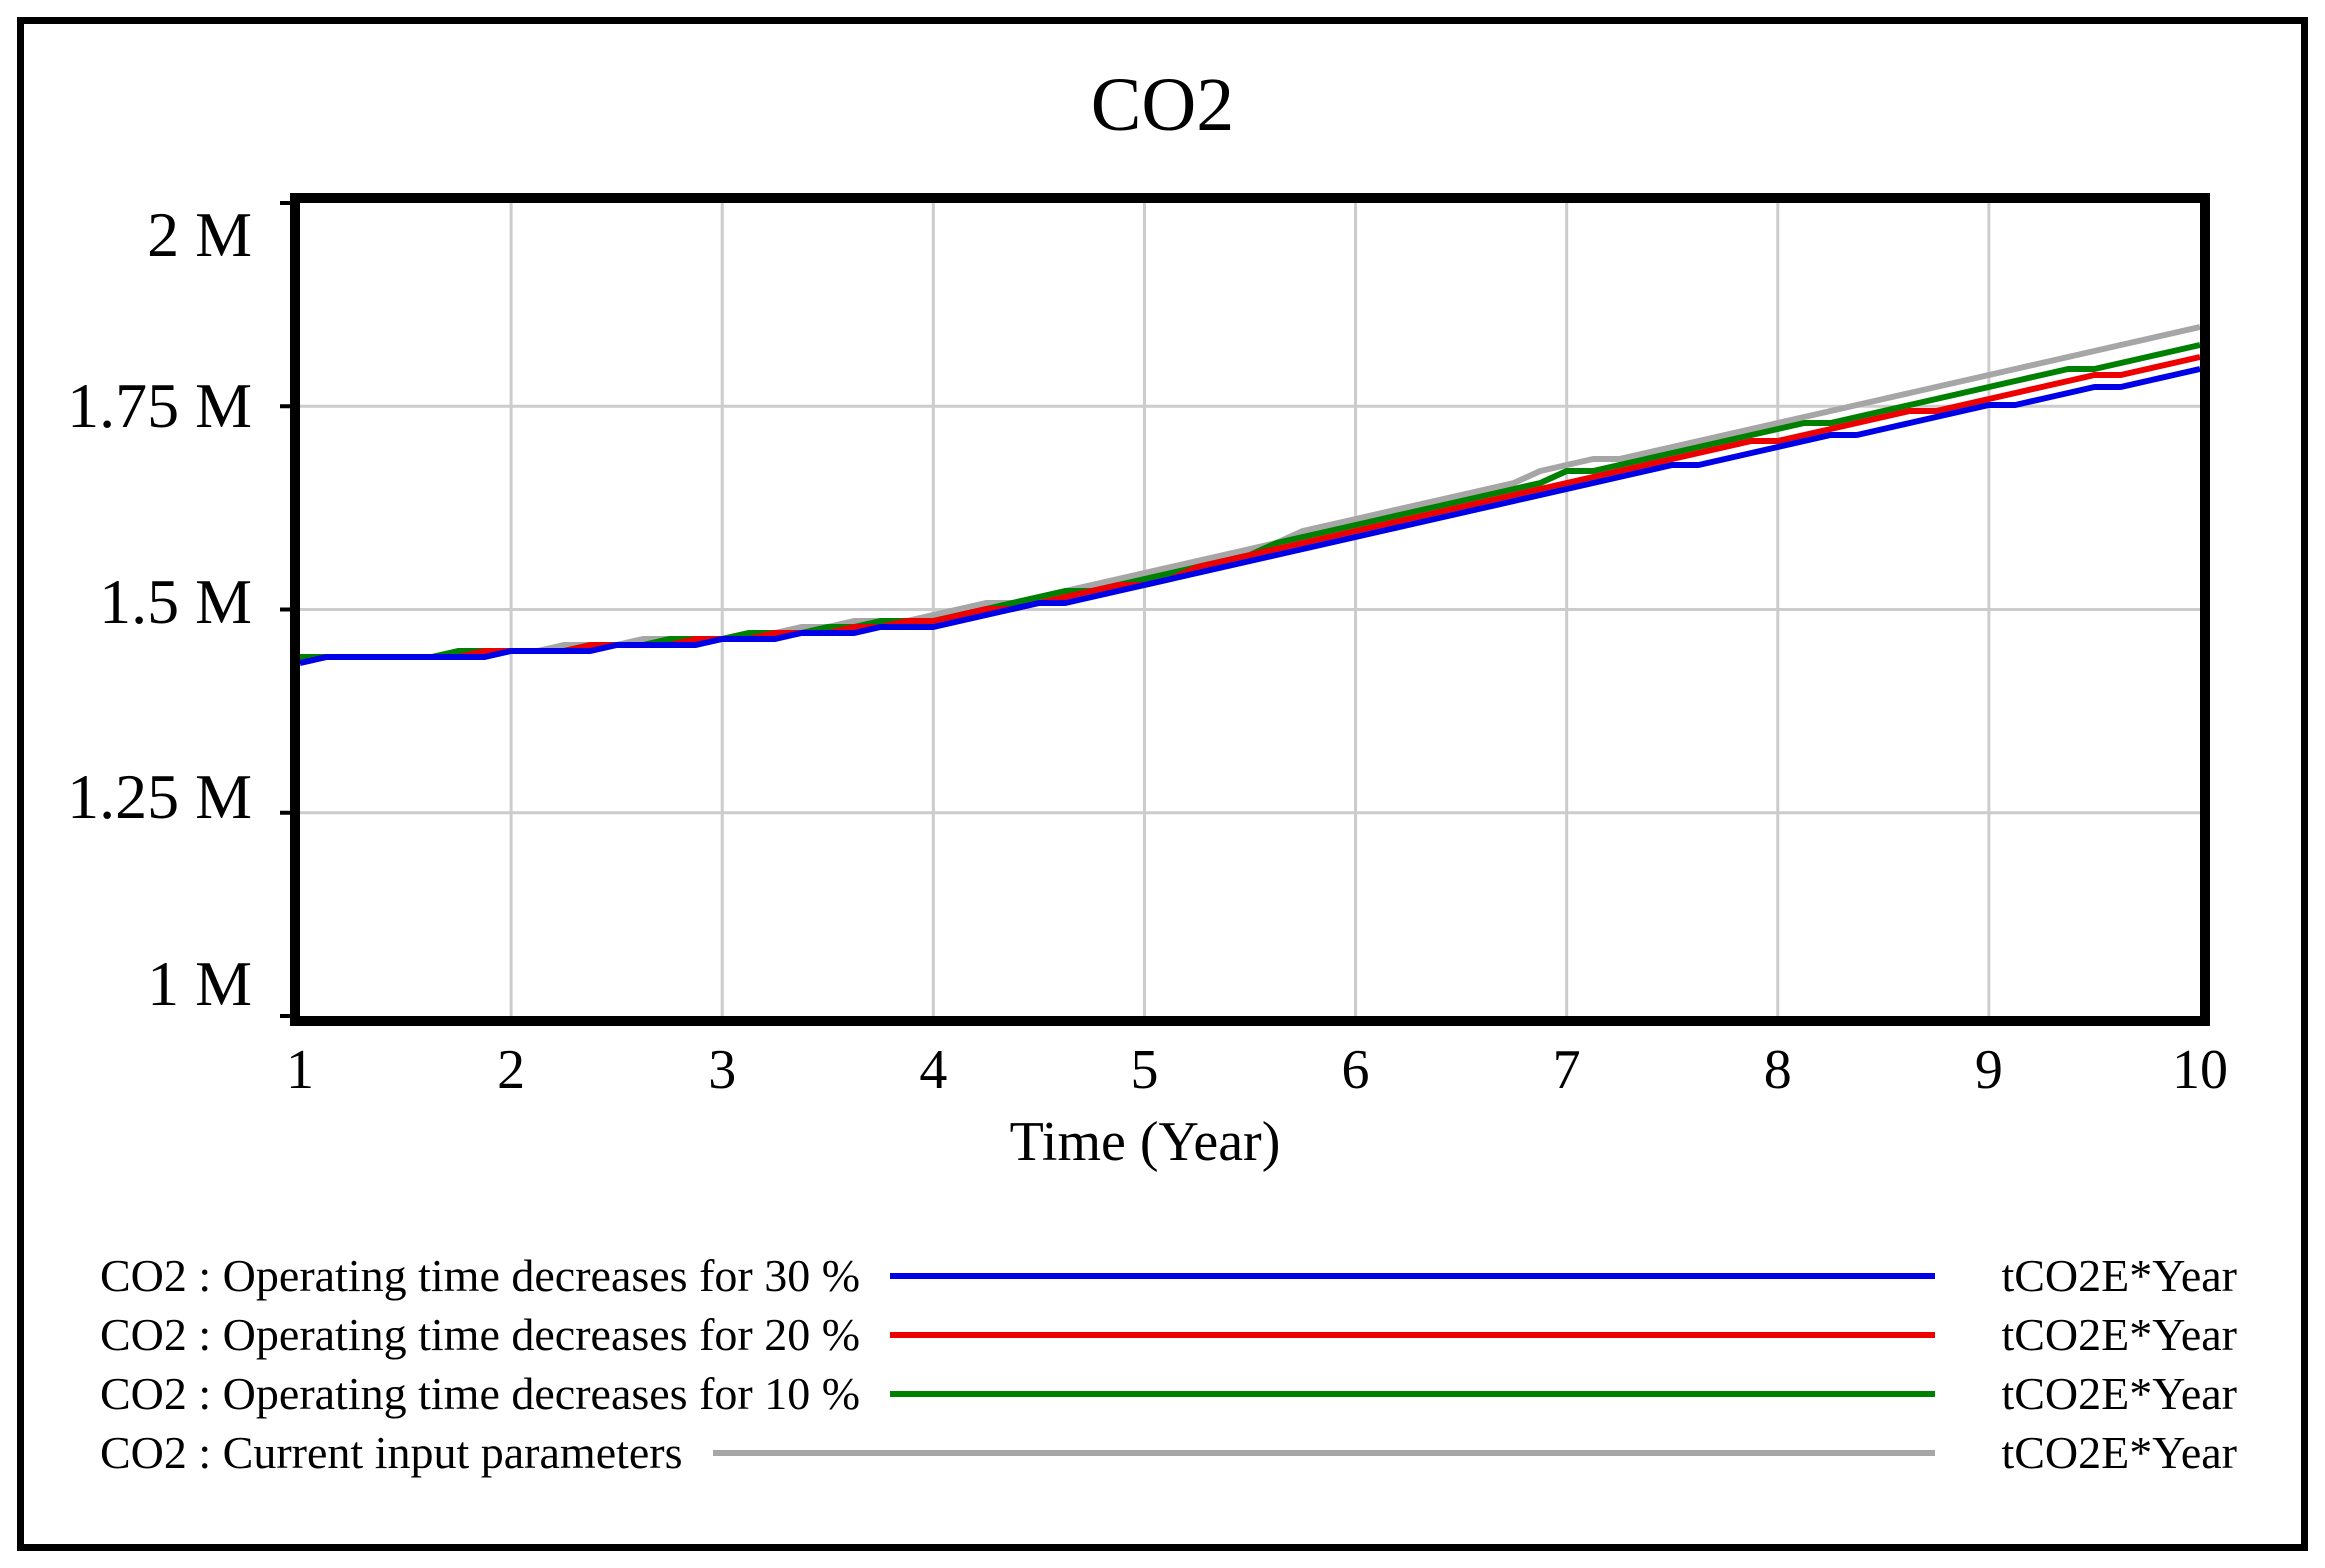 The width and height of the screenshot is (2325, 1568). Describe the element at coordinates (199, 234) in the screenshot. I see `y-tick-label: 2 M` at that location.